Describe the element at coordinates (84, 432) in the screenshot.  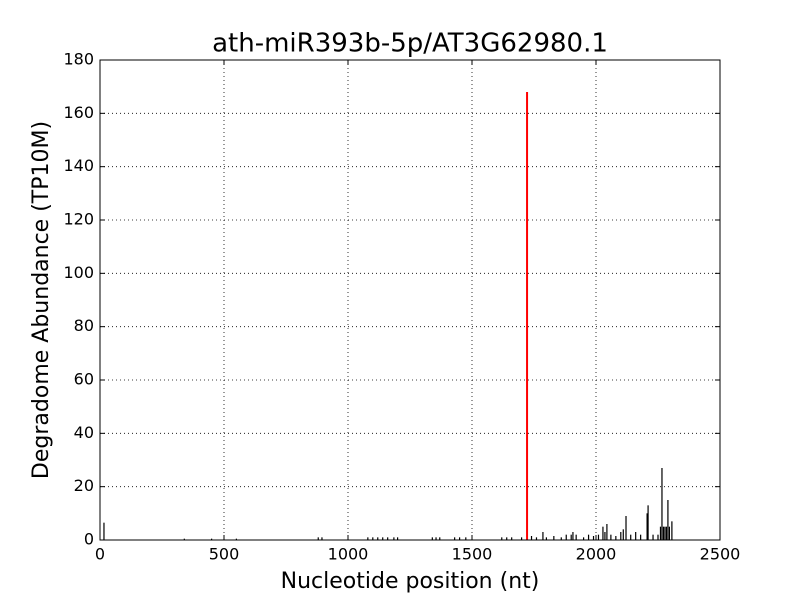
I see `y-tick-label: 40` at that location.